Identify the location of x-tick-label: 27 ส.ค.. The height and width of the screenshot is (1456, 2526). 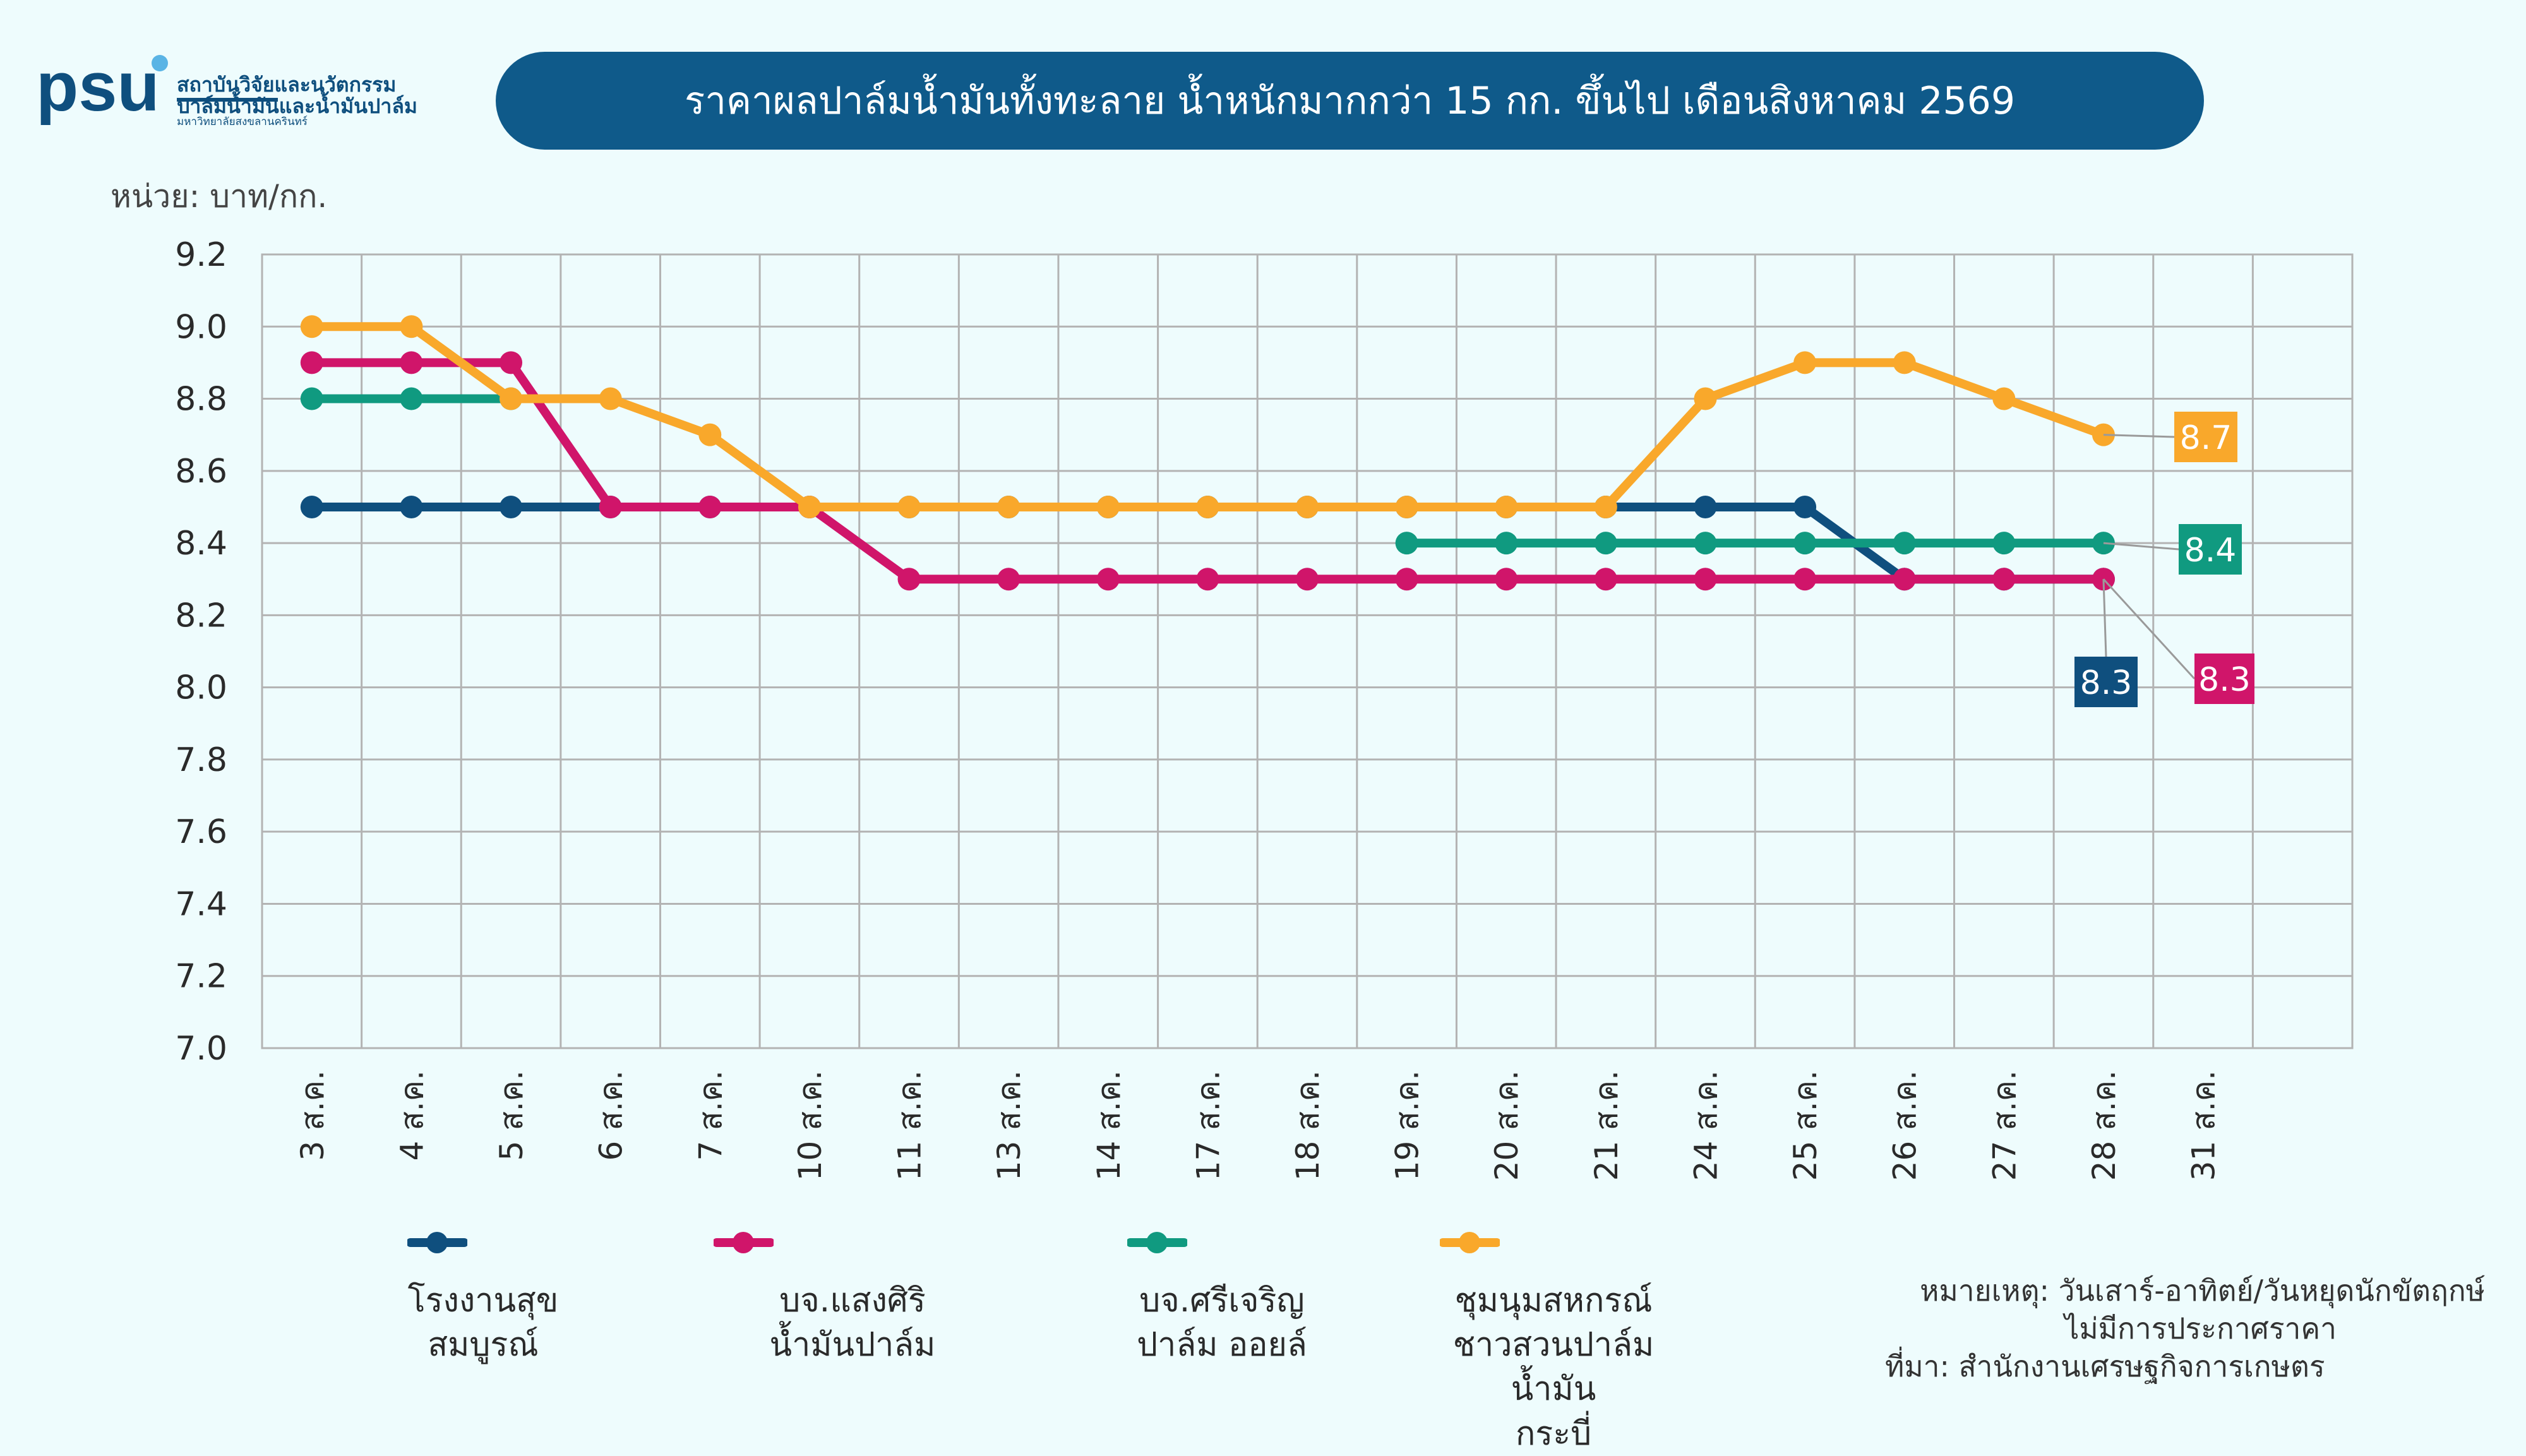
(2004, 1125).